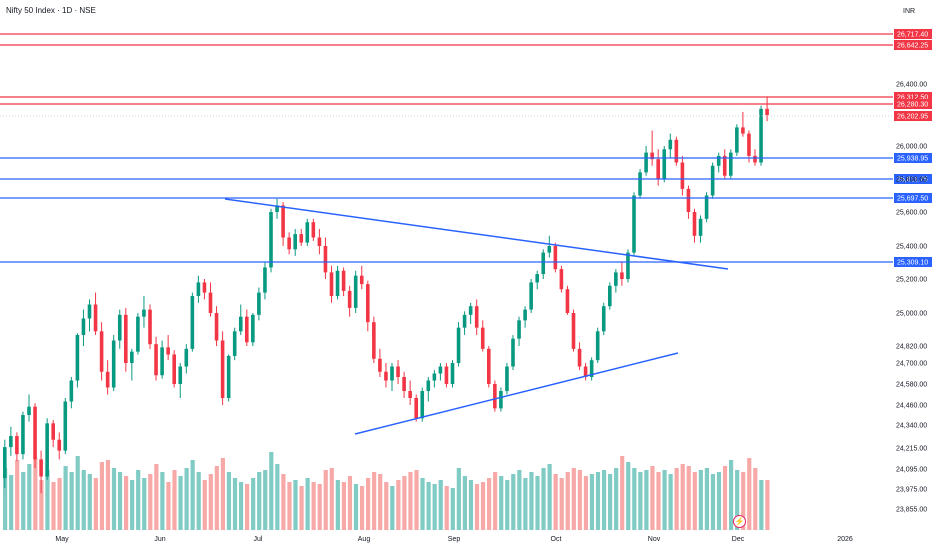 This screenshot has height=550, width=932. What do you see at coordinates (913, 104) in the screenshot?
I see `resistance-tag` at bounding box center [913, 104].